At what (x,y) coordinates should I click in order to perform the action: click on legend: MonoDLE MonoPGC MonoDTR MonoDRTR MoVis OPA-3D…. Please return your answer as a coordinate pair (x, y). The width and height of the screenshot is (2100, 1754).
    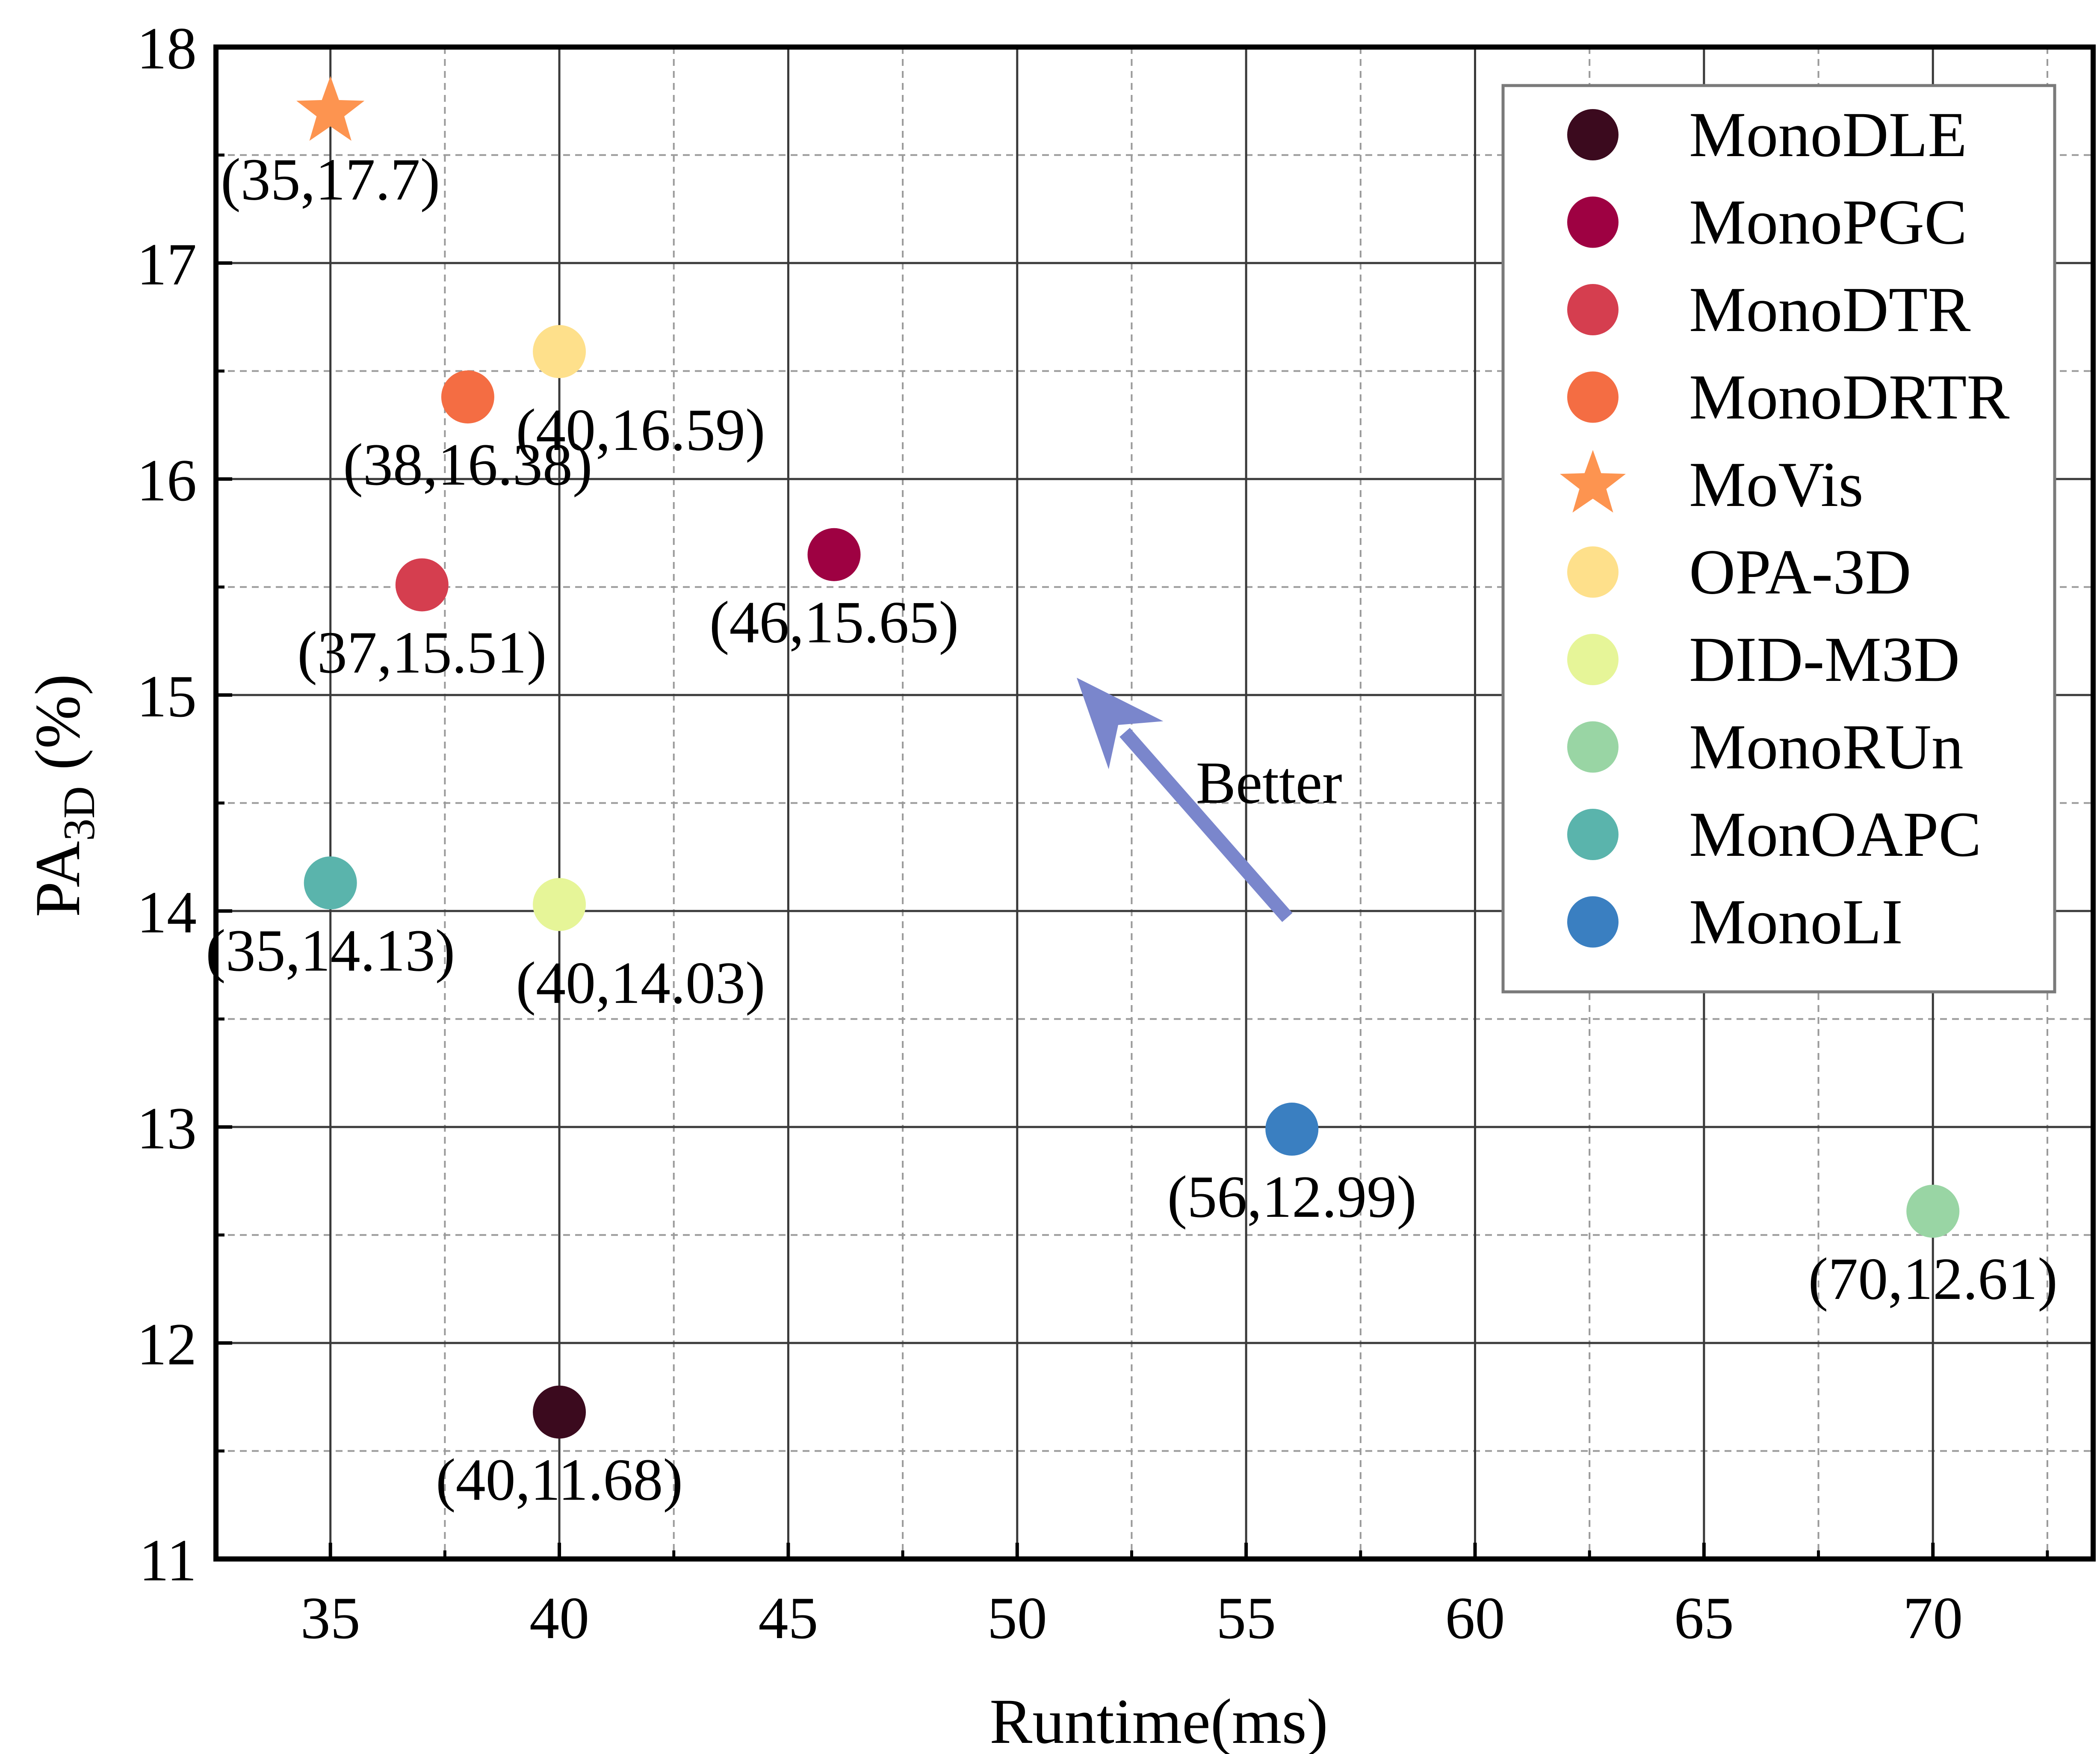
    Looking at the image, I should click on (1778, 539).